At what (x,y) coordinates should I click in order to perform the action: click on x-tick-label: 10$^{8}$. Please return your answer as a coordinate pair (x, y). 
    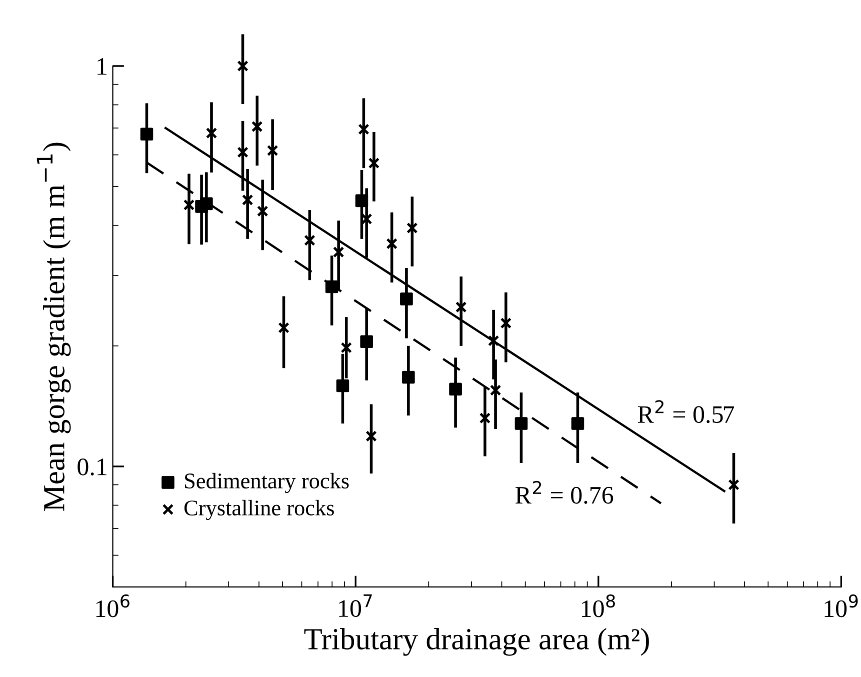
    Looking at the image, I should click on (598, 606).